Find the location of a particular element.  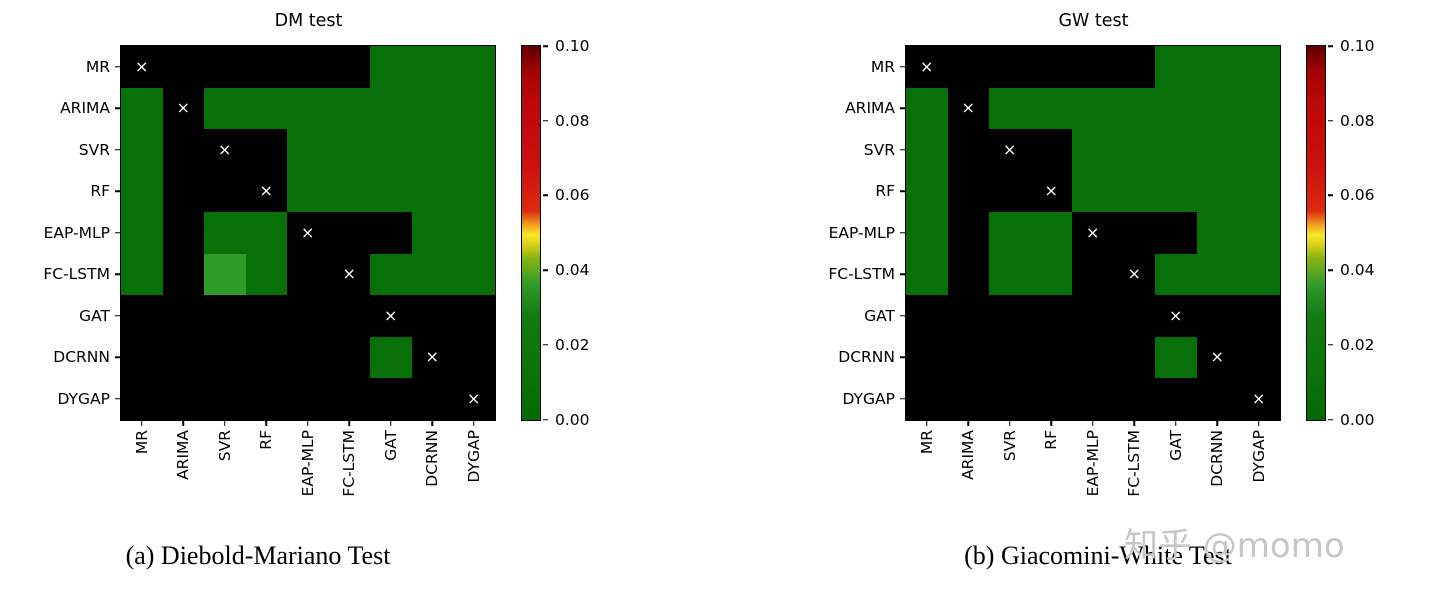

x-axis-ticks is located at coordinates (1093, 424).